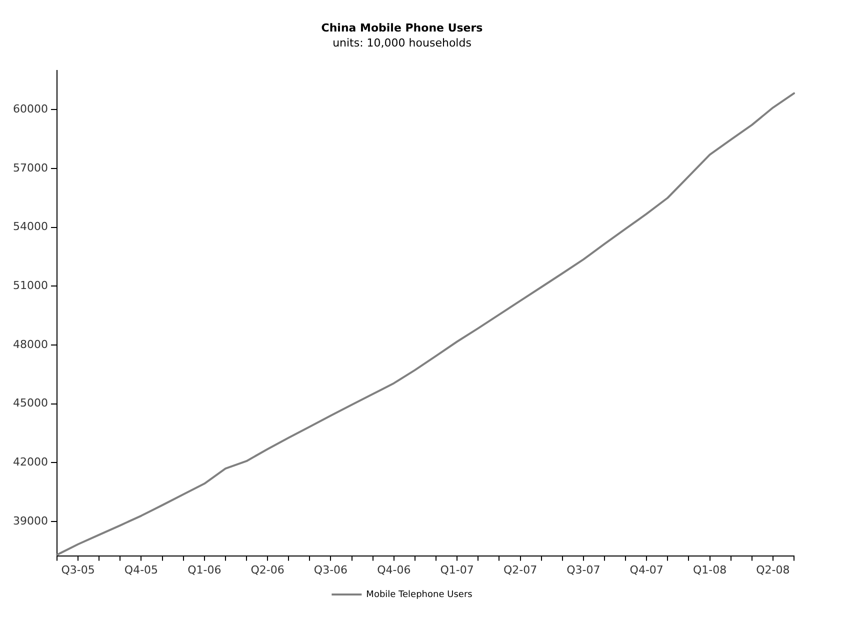 The image size is (849, 619). Describe the element at coordinates (30, 521) in the screenshot. I see `y-tick-label: 39000` at that location.